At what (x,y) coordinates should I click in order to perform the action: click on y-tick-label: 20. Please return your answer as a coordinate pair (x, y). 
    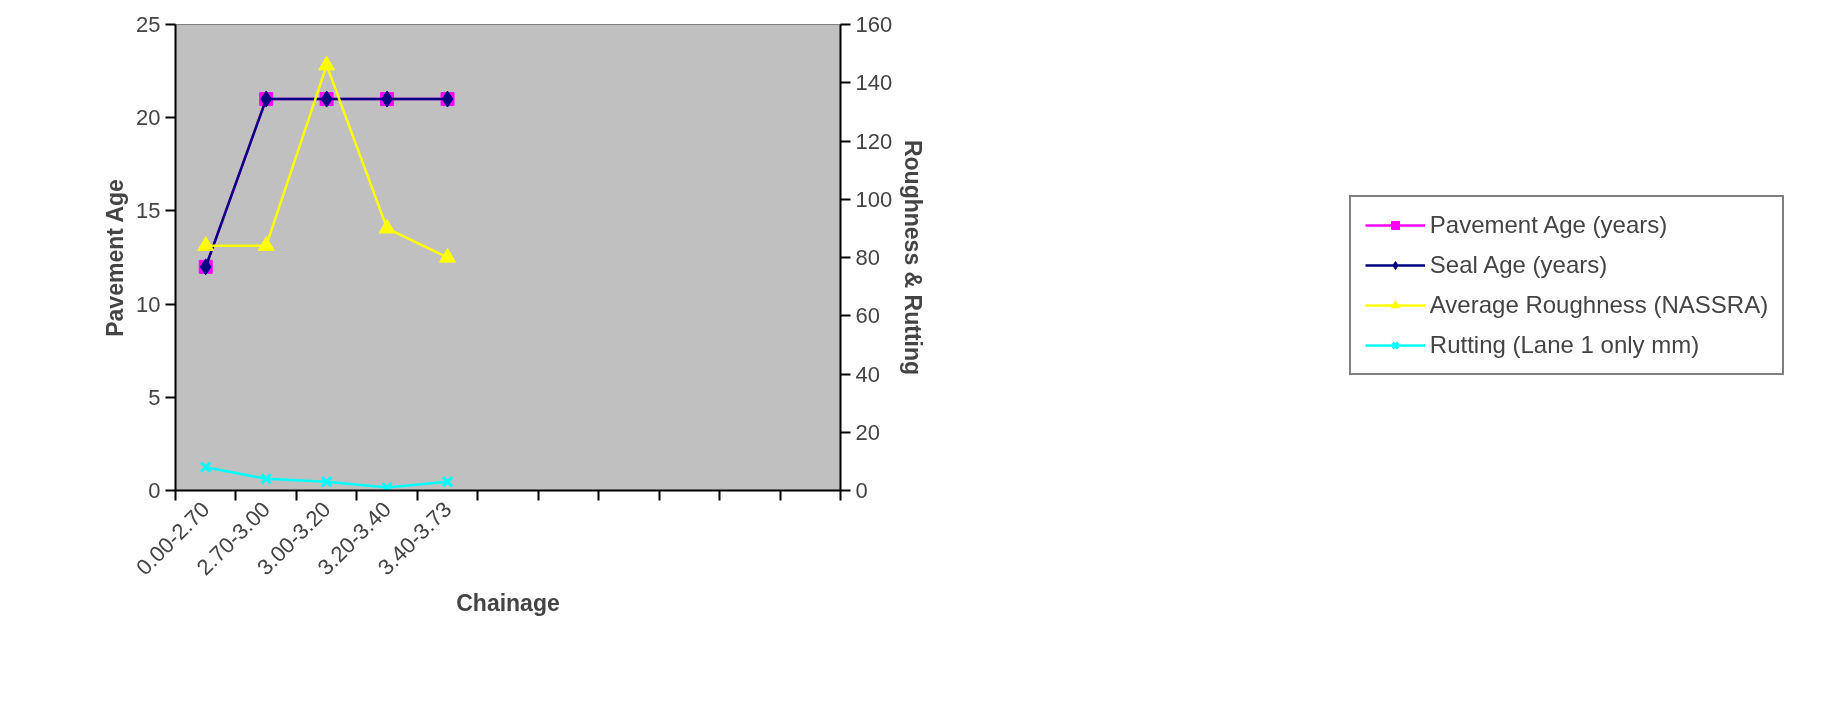
    Looking at the image, I should click on (148, 118).